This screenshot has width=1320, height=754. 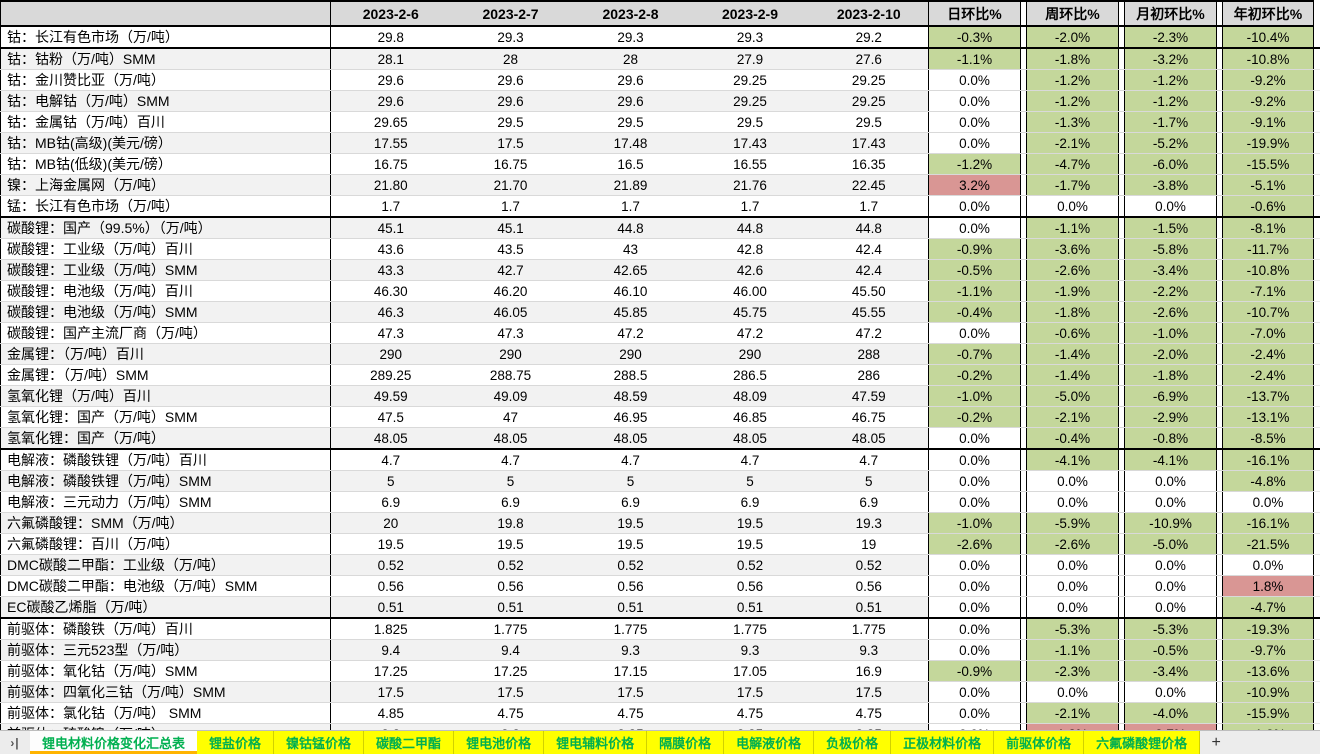 What do you see at coordinates (510, 270) in the screenshot?
I see `price-cell: 42.7` at bounding box center [510, 270].